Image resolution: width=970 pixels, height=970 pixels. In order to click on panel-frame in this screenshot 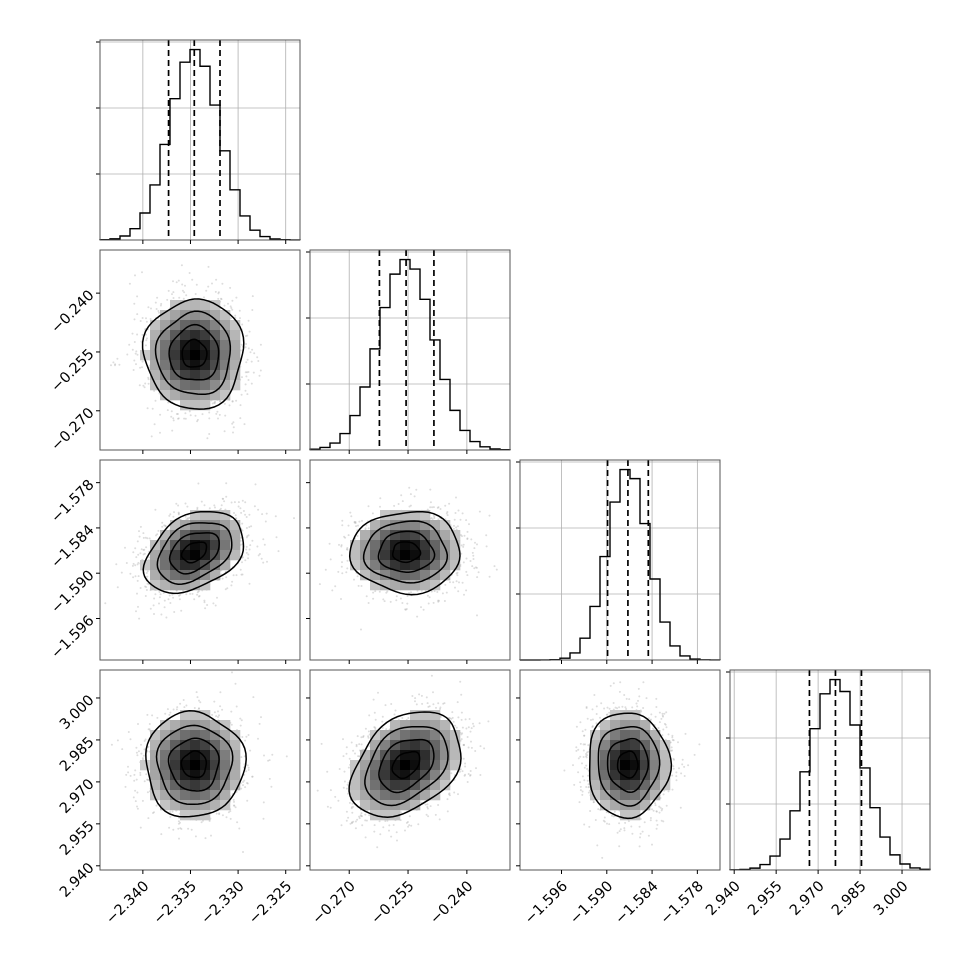, I will do `click(200, 140)`.